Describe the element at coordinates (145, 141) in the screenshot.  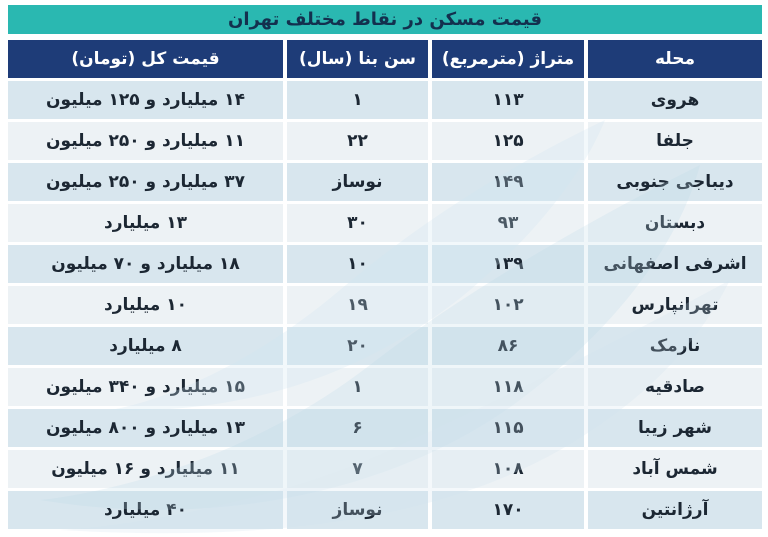
I see `cell-price: ۱۱ میلیارد و ۲۵۰ میلیون` at that location.